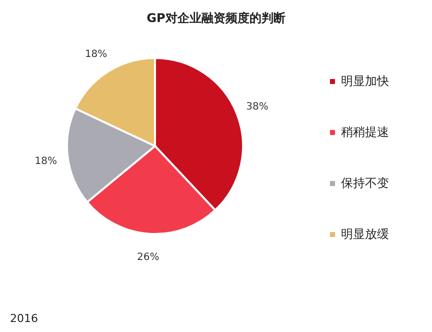  What do you see at coordinates (216, 18) in the screenshot?
I see `chart-title: GP对企业融资频度的判断` at bounding box center [216, 18].